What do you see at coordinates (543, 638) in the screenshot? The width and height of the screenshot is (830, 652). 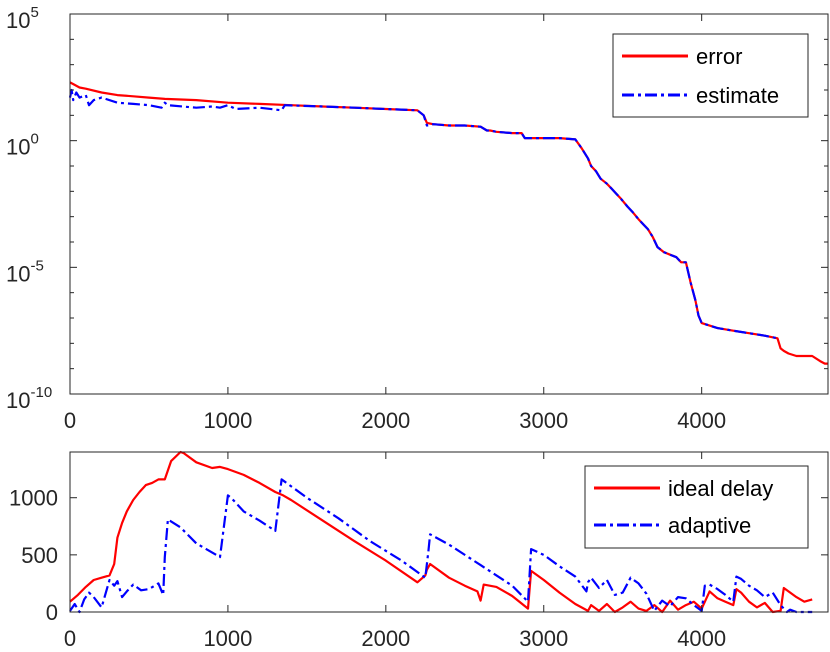 I see `bottom-x-tick-label: 3000` at bounding box center [543, 638].